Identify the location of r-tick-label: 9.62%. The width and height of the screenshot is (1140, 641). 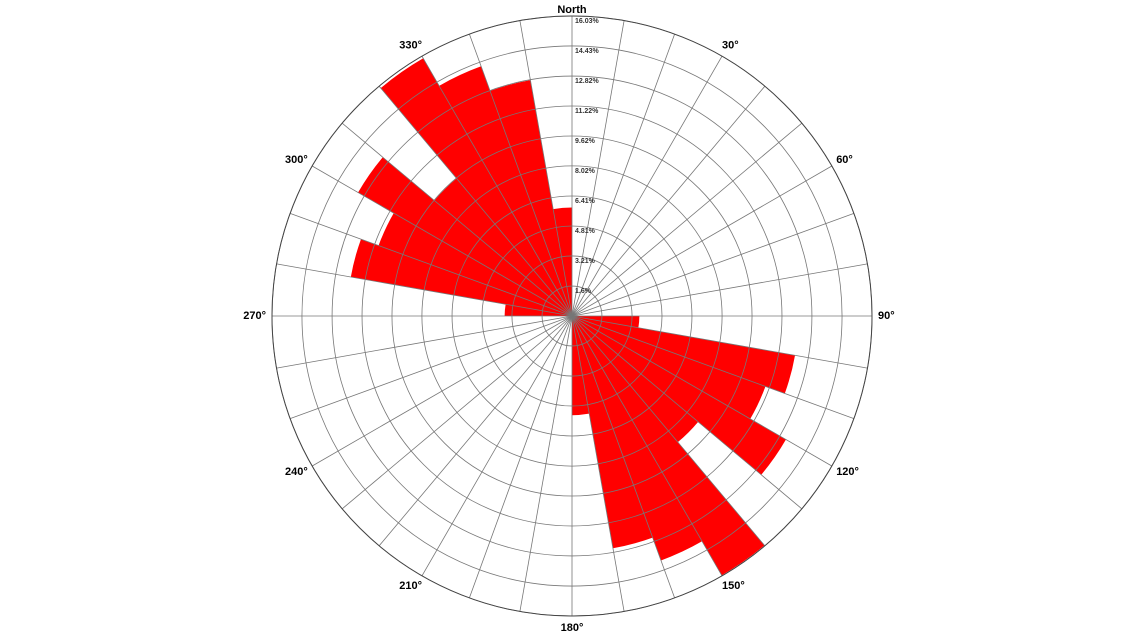
(585, 141).